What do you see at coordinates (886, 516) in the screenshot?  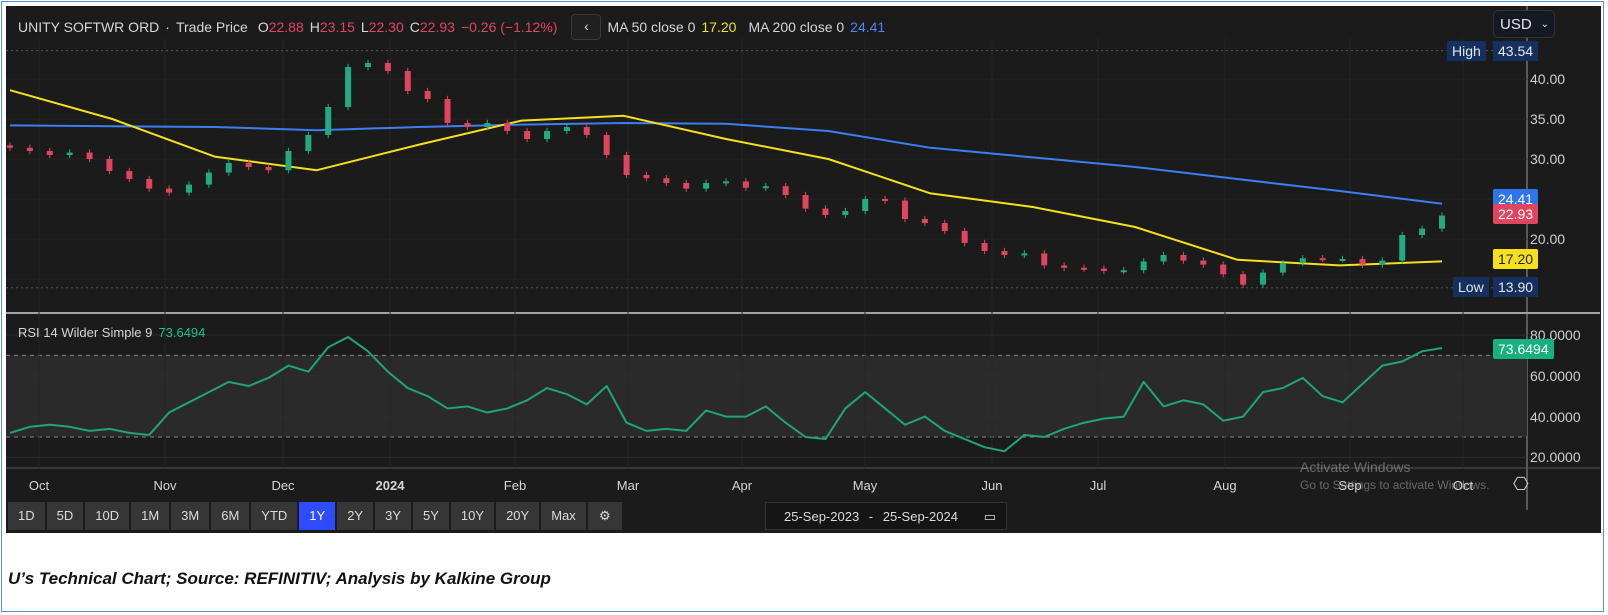 I see `date-range-picker: 25-Sep-2023 - 25-Sep-2024 ▭` at bounding box center [886, 516].